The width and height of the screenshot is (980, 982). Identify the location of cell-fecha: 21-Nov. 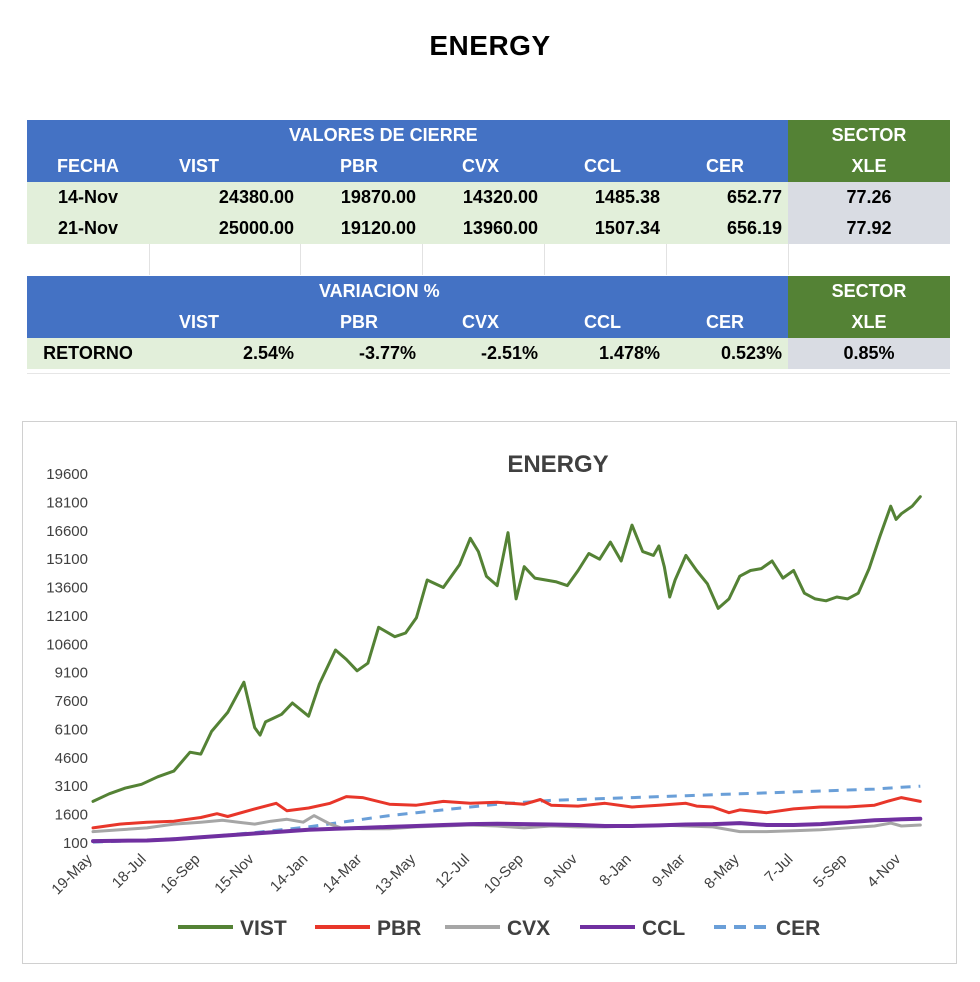
(88, 228).